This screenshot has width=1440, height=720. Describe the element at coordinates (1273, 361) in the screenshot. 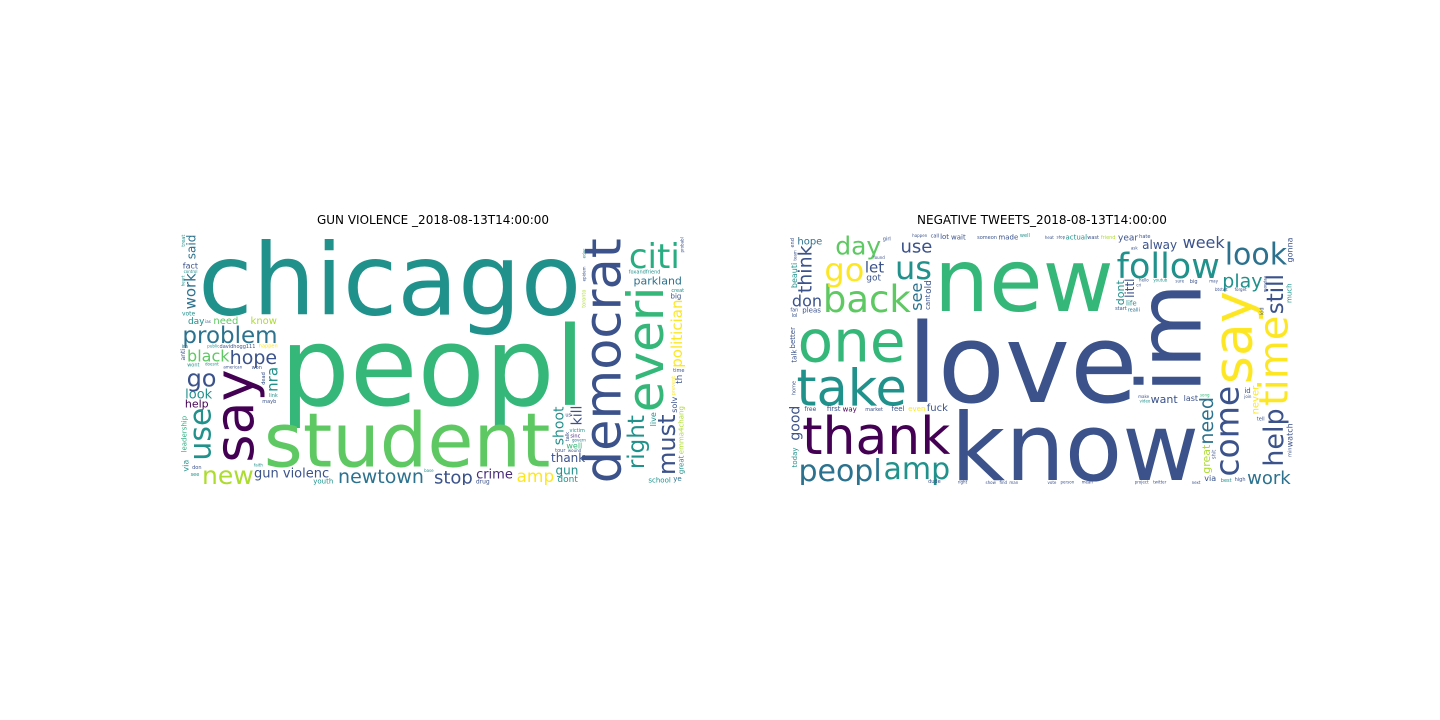

I see `word-time: time` at that location.